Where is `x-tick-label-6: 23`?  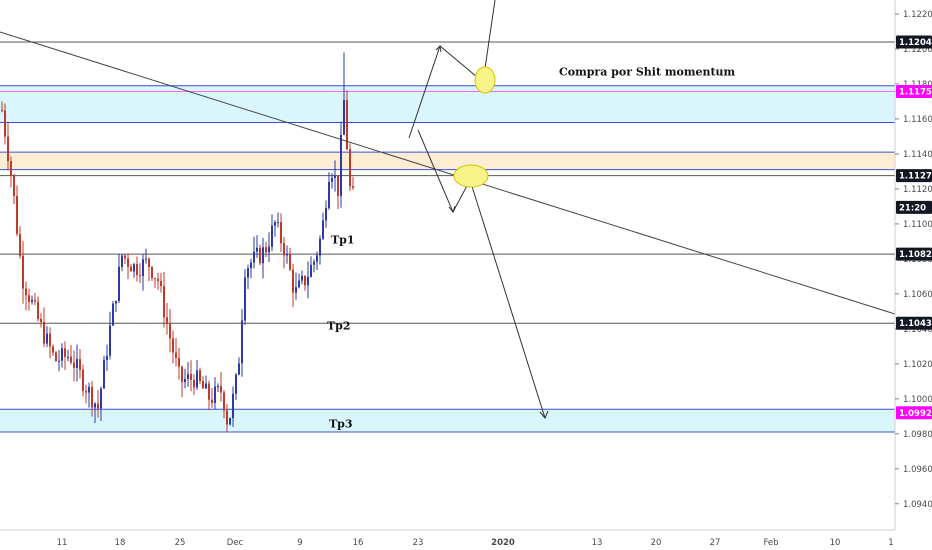
x-tick-label-6: 23 is located at coordinates (418, 543).